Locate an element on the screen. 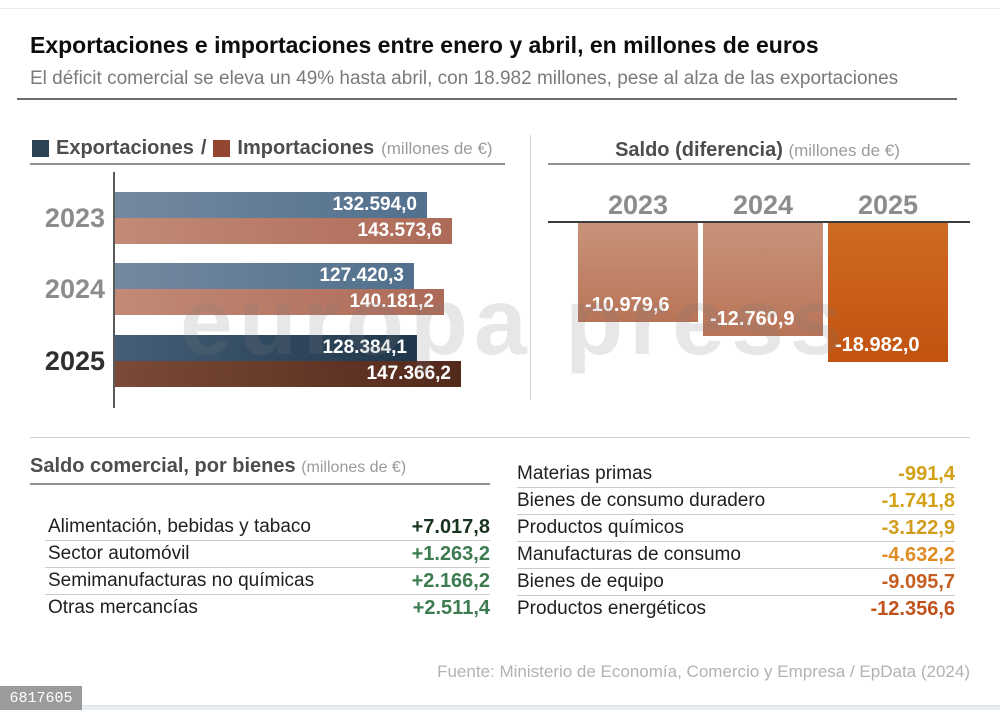  list-item: Manufacturas de consumo -4.632,2 is located at coordinates (736, 555).